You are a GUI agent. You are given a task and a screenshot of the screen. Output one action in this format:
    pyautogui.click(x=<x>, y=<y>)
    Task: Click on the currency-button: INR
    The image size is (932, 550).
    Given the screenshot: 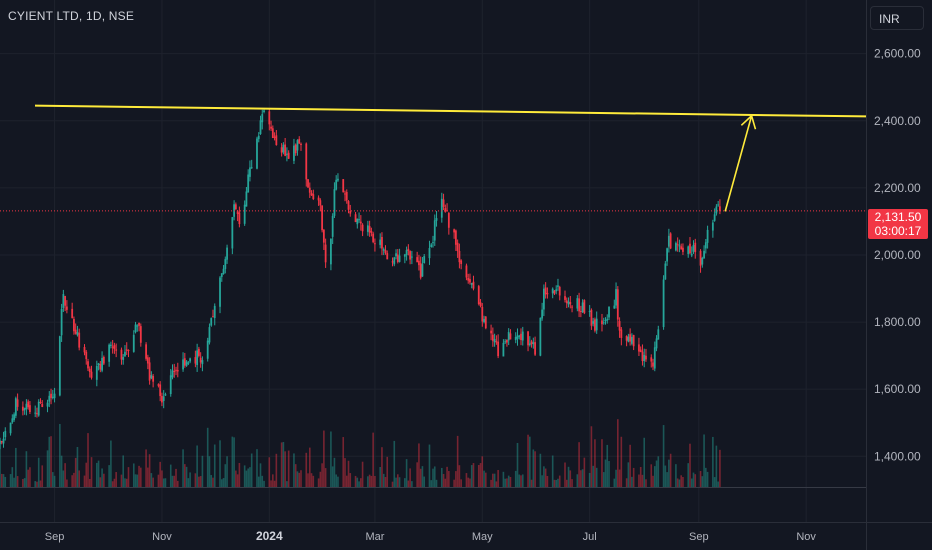 What is the action you would take?
    pyautogui.click(x=897, y=18)
    